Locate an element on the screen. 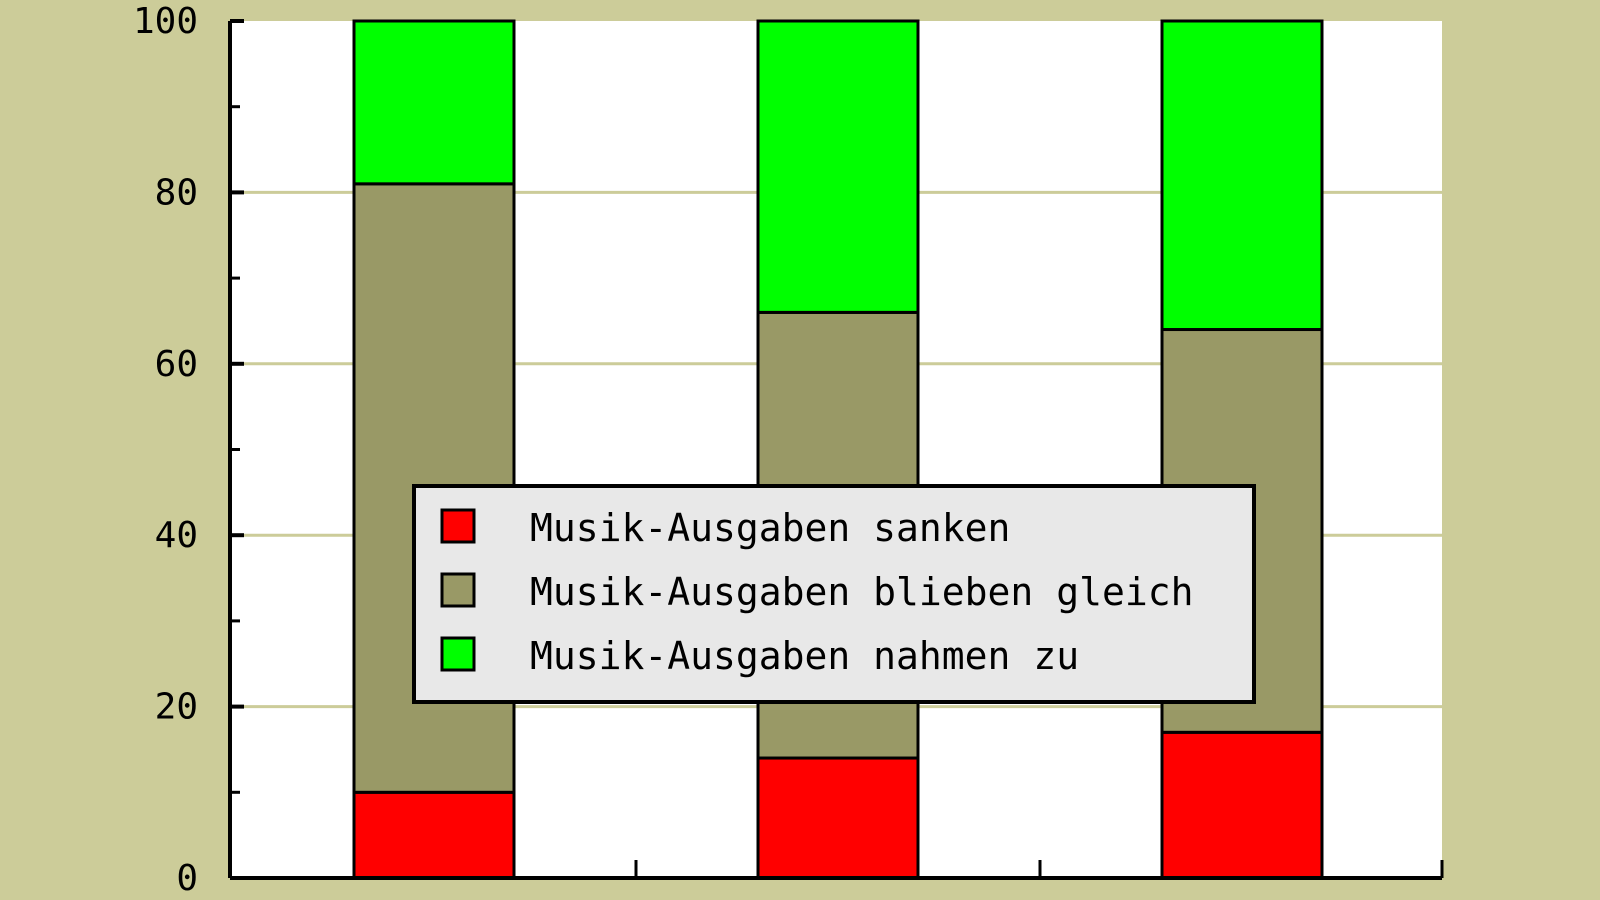 The image size is (1600, 900). y-tick-label: 100 is located at coordinates (165, 21).